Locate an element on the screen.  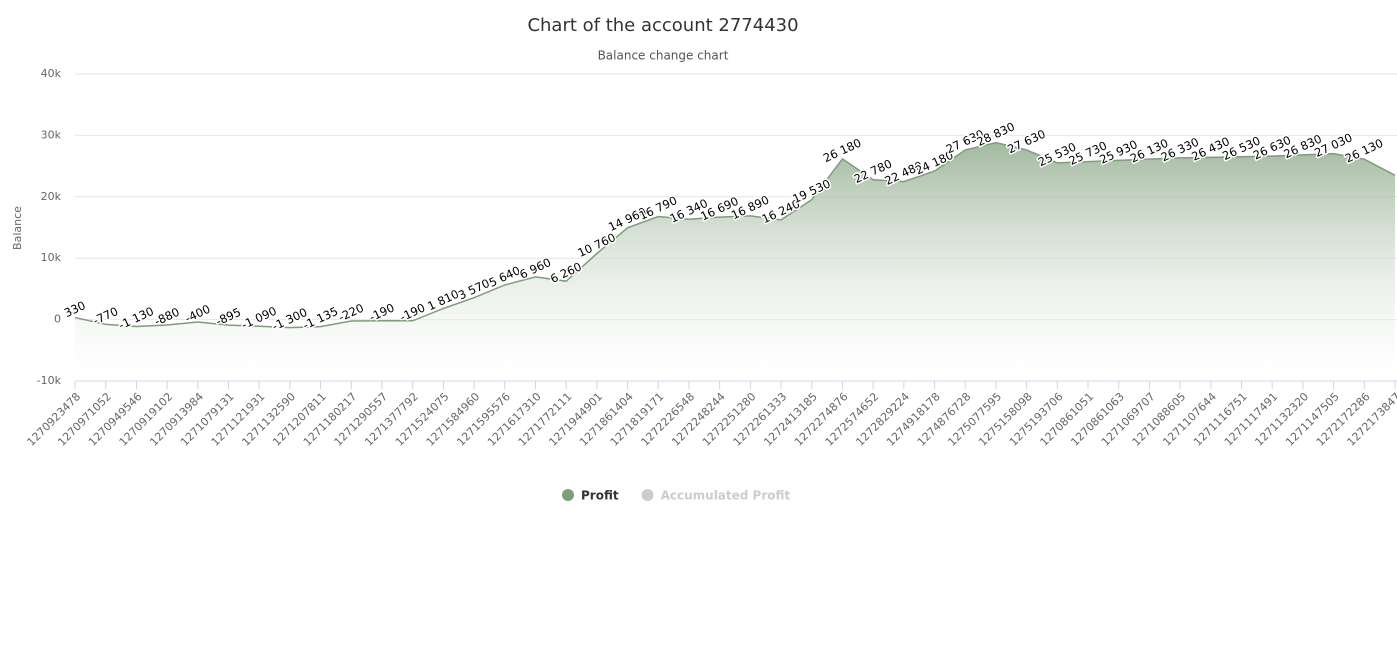
legend-label: Accumulated Profit is located at coordinates (726, 496).